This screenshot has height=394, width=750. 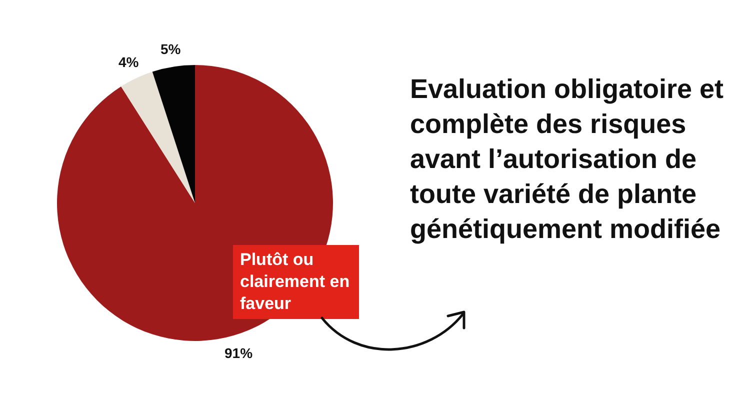 I want to click on data-label: 91%, so click(x=239, y=352).